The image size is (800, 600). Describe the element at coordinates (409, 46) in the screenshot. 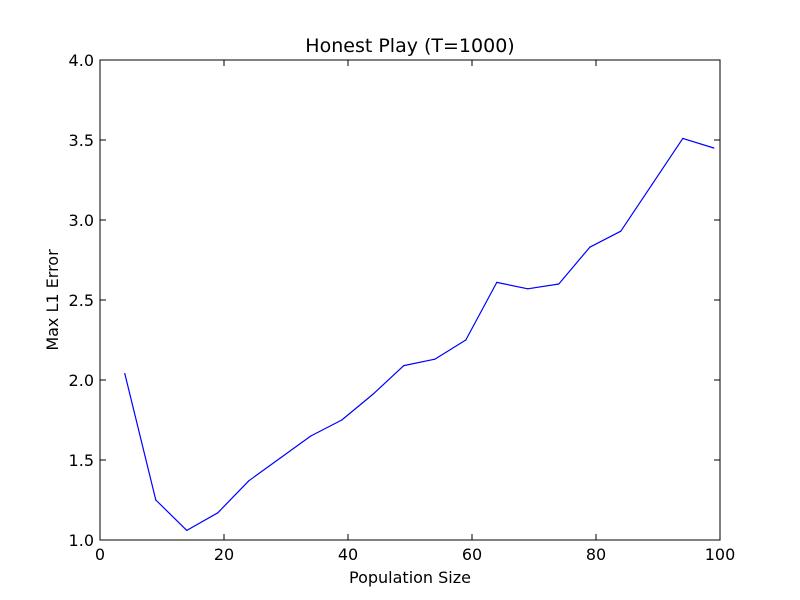

I see `chart-title: Honest Play (T=1000)` at that location.